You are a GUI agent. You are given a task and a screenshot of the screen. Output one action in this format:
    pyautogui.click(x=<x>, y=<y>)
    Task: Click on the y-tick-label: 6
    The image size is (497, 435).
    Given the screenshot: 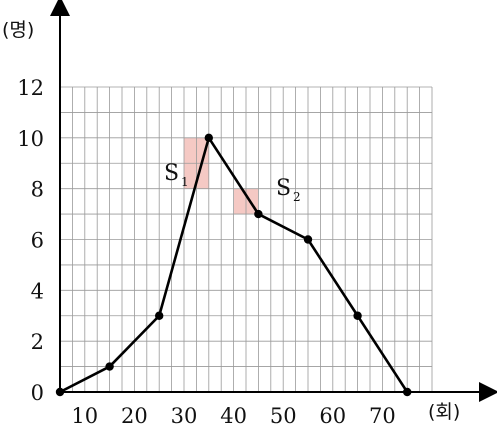 What is the action you would take?
    pyautogui.click(x=37, y=241)
    